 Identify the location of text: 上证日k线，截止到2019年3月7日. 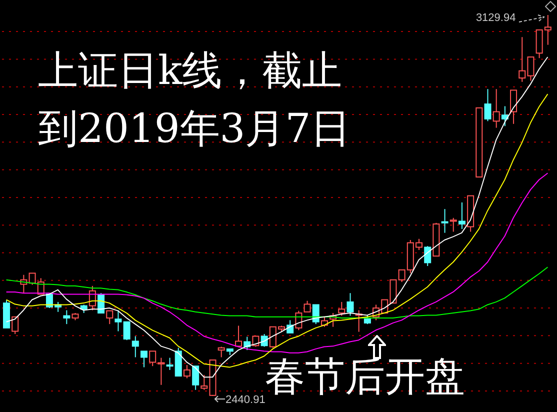
(195, 100).